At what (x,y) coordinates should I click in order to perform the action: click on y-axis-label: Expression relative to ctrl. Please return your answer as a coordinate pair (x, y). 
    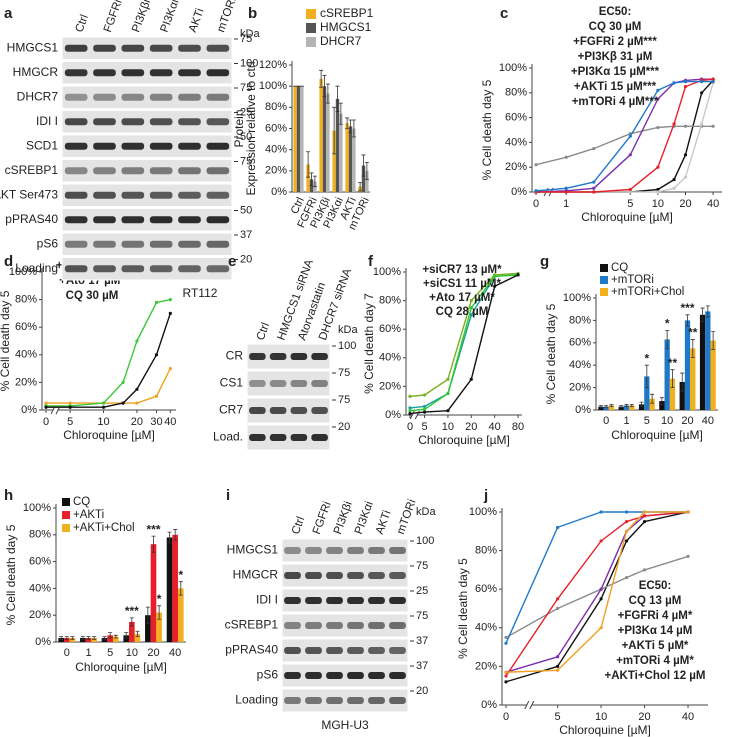
    Looking at the image, I should click on (251, 128).